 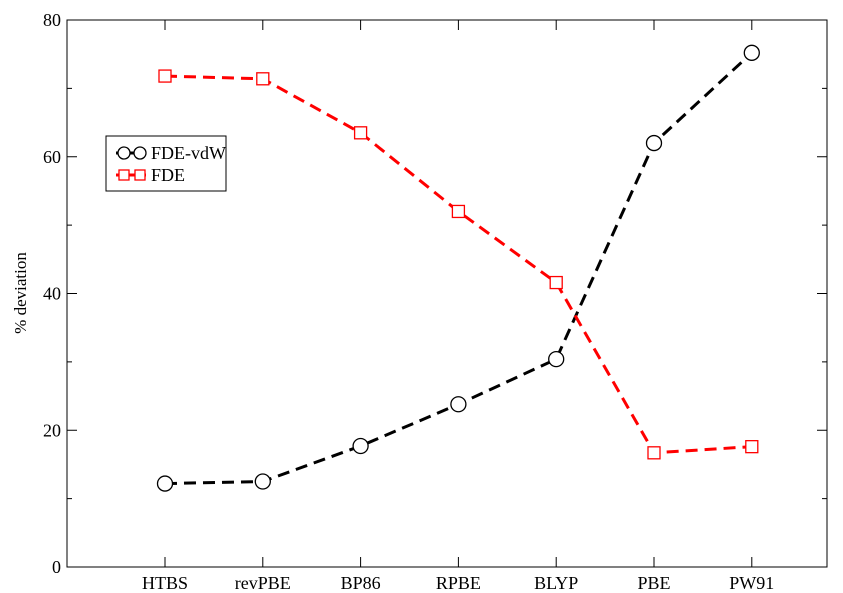 I want to click on legend-item: FDE-vdW, so click(x=171, y=153).